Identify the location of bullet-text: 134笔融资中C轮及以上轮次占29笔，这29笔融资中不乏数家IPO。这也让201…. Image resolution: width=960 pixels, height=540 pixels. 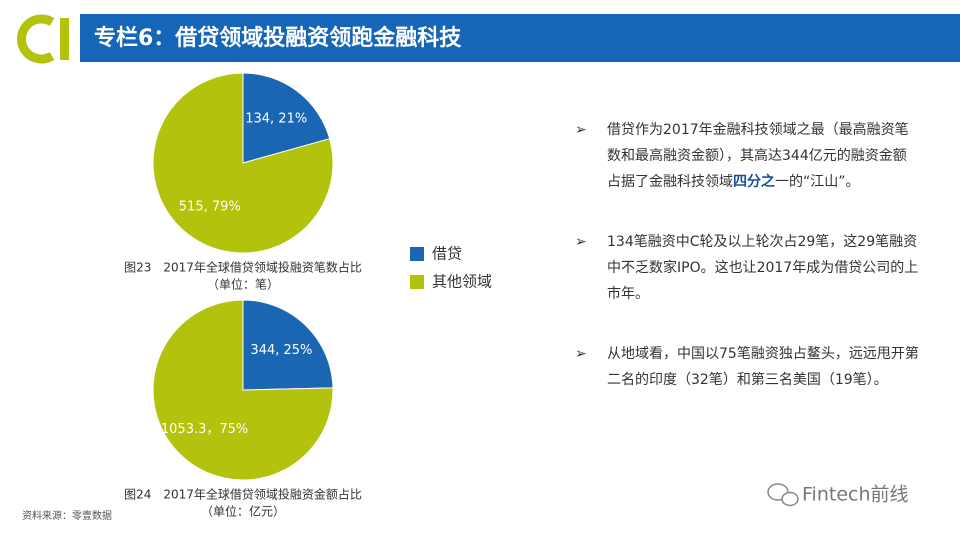
(763, 268).